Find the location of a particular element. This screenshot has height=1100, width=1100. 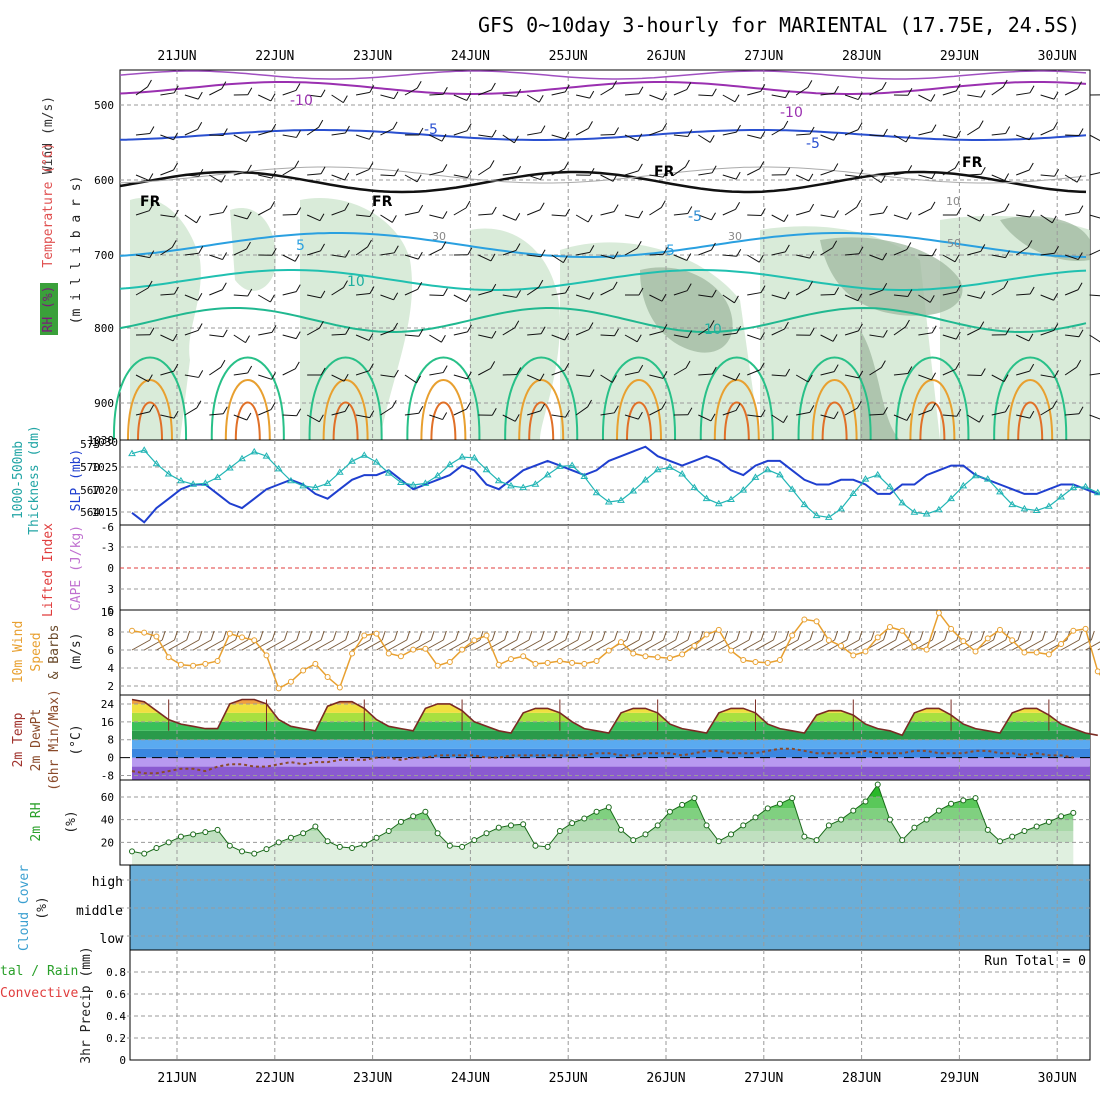

contour-plus15-lobe is located at coordinates (443, 398).